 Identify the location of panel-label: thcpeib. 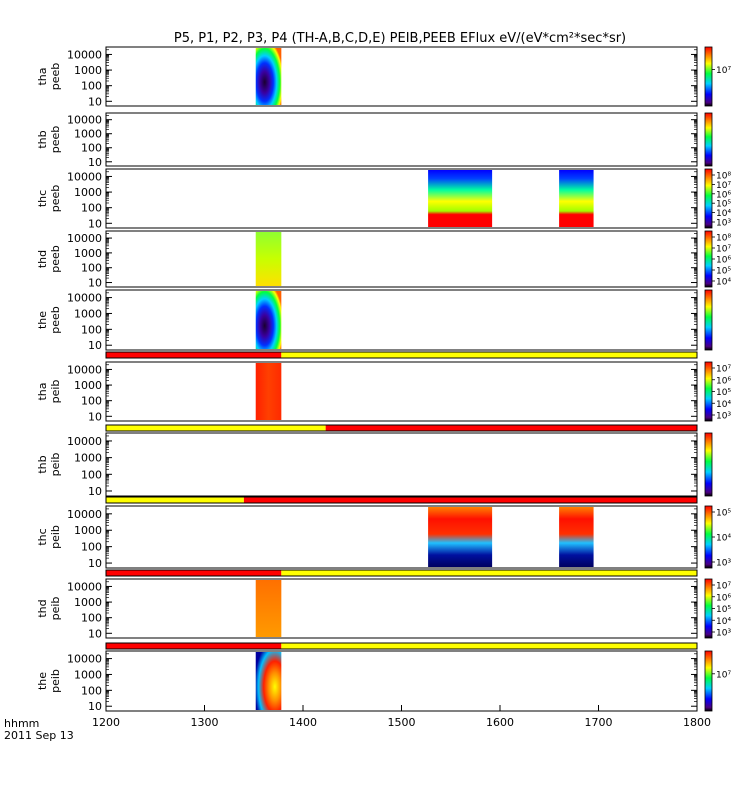
(49, 537).